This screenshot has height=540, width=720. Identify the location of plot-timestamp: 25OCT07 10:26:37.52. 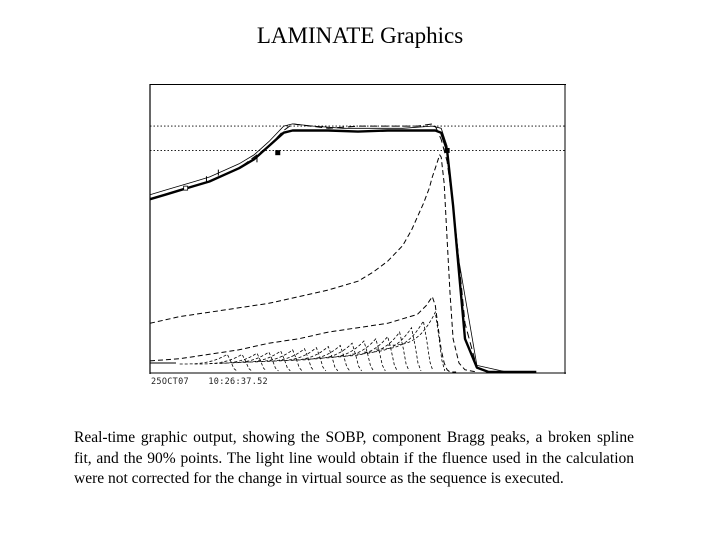
(216, 382).